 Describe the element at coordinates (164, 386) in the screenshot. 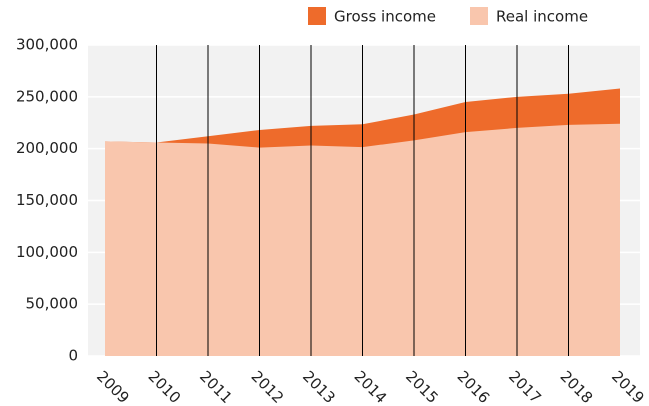

I see `x-tick-label: 2010` at that location.